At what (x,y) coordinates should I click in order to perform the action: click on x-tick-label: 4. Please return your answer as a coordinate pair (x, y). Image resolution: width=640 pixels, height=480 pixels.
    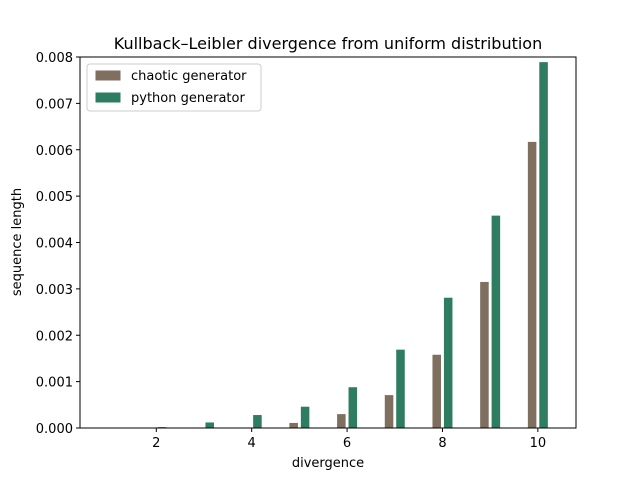
    Looking at the image, I should click on (252, 443).